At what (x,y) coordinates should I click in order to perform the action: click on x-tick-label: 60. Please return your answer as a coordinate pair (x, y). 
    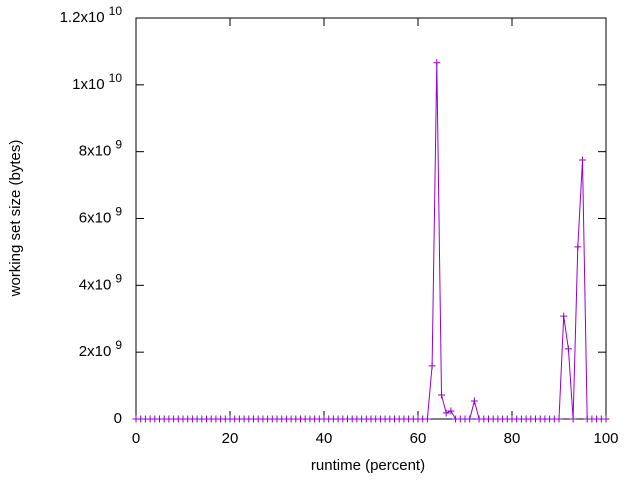
    Looking at the image, I should click on (418, 438).